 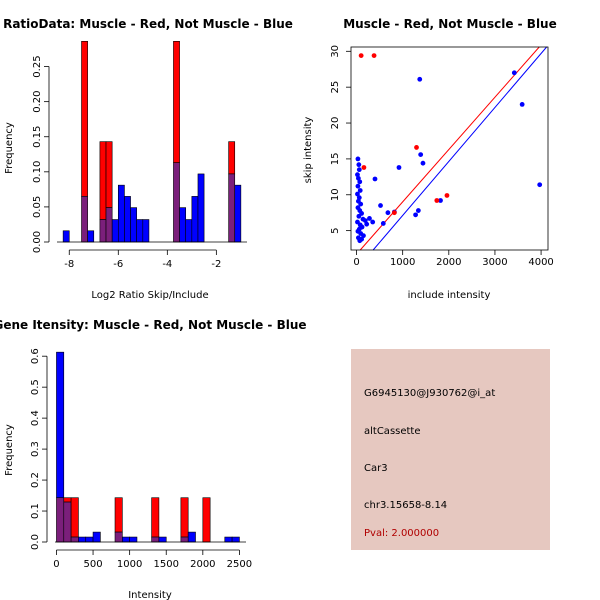 I want to click on ratio-y-tick-label: 0.10, so click(x=37, y=172).